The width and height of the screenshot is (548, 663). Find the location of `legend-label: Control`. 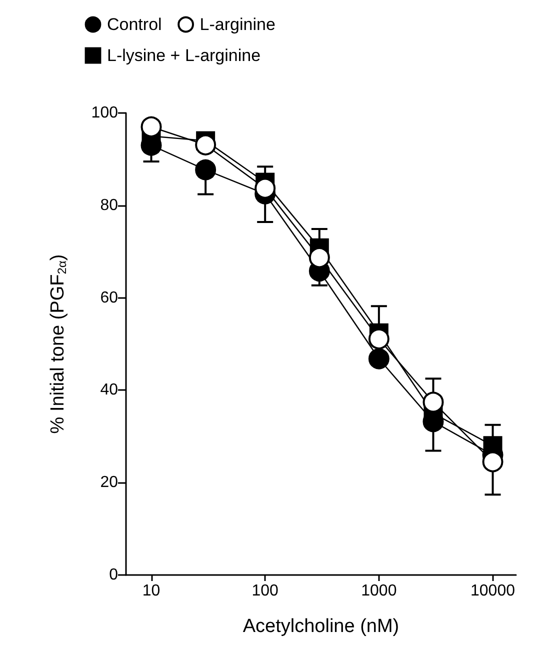

legend-label: Control is located at coordinates (134, 24).